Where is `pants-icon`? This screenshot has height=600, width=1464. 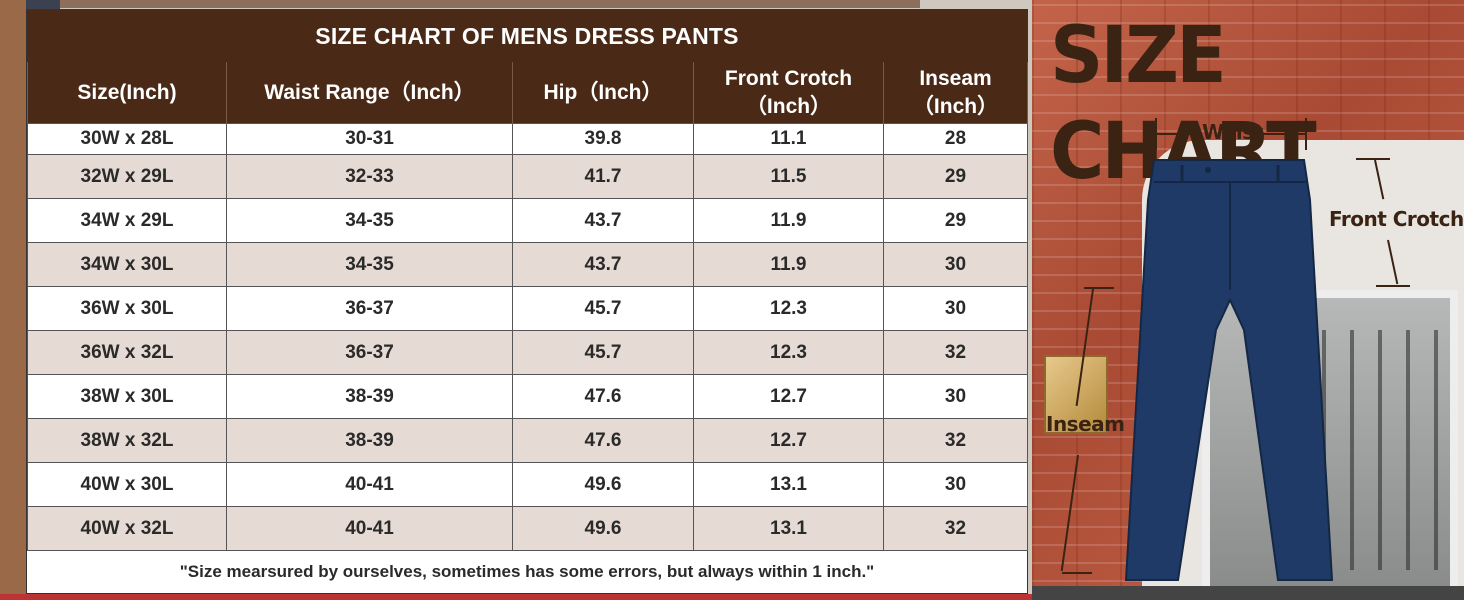 pants-icon is located at coordinates (1229, 370).